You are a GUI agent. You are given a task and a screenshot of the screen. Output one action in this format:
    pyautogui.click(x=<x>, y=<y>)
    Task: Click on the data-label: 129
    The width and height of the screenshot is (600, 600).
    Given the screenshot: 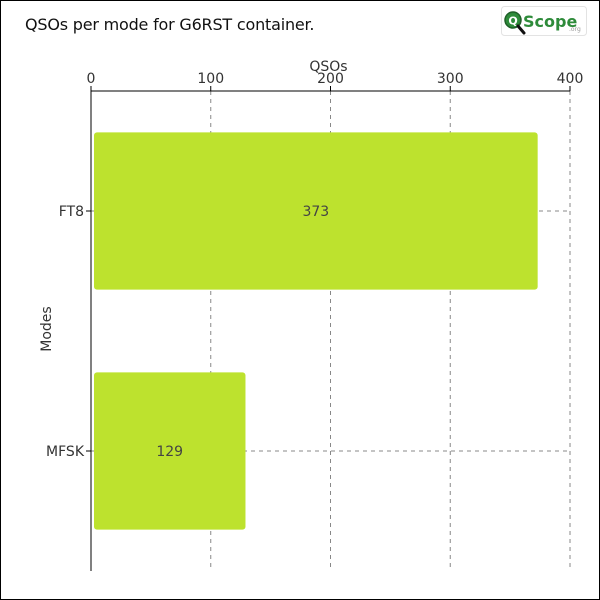 What is the action you would take?
    pyautogui.click(x=169, y=452)
    